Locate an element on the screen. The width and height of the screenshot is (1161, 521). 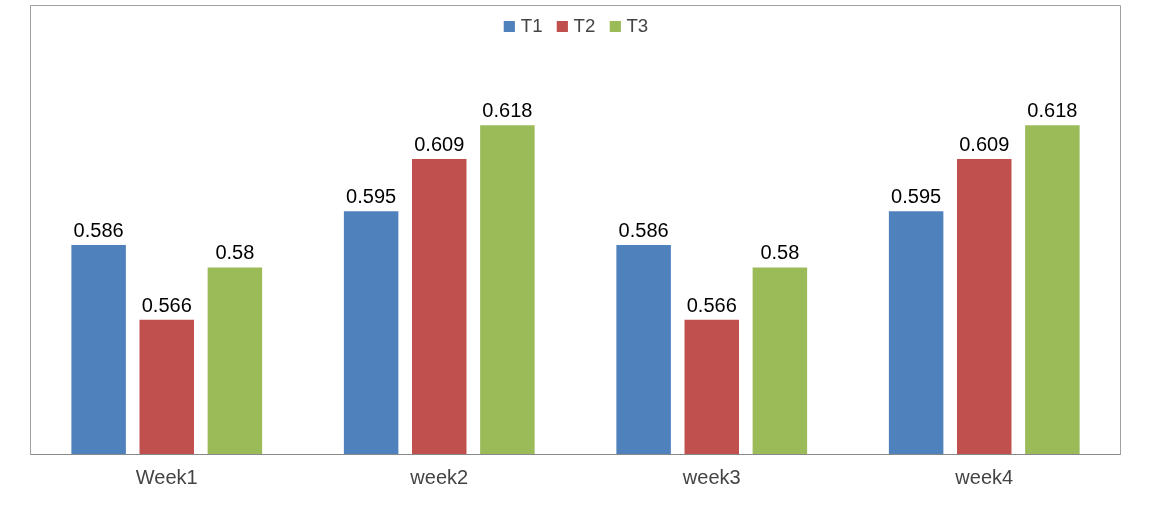
x-tick-label: Week1 is located at coordinates (166, 476).